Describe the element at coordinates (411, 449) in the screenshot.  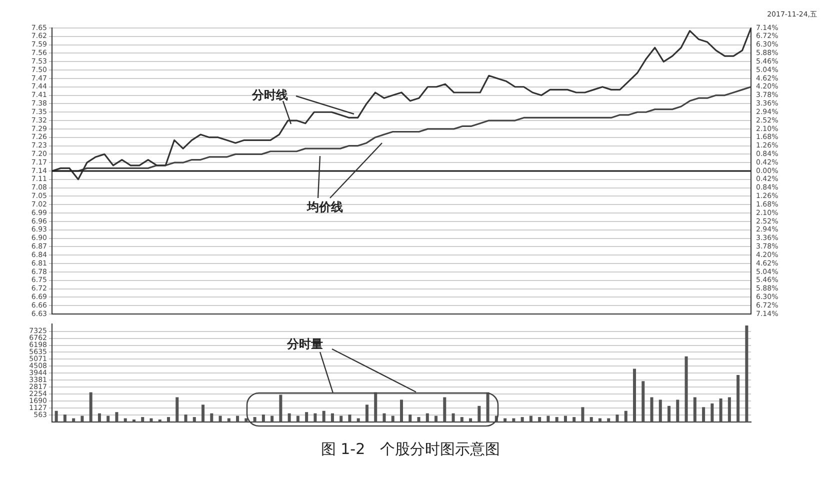
I see `caption: 图 1-2 个股分时图示意图` at that location.